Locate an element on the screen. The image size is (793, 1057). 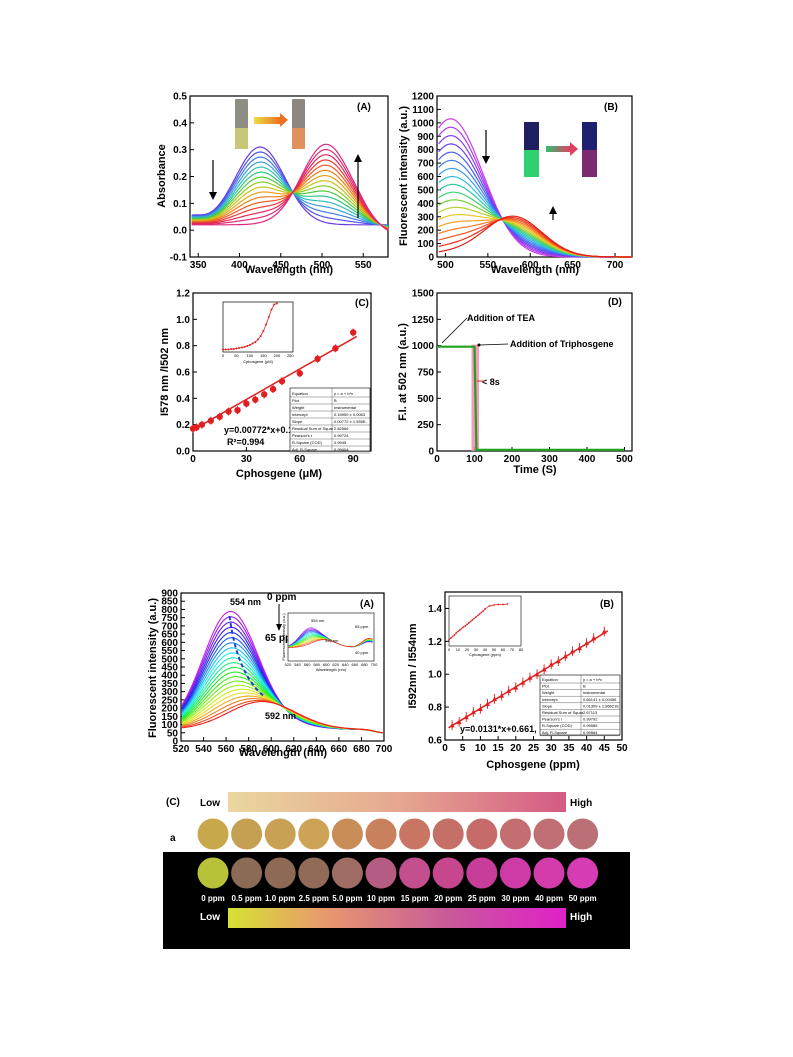
x-tick-label: 200 is located at coordinates (512, 459).